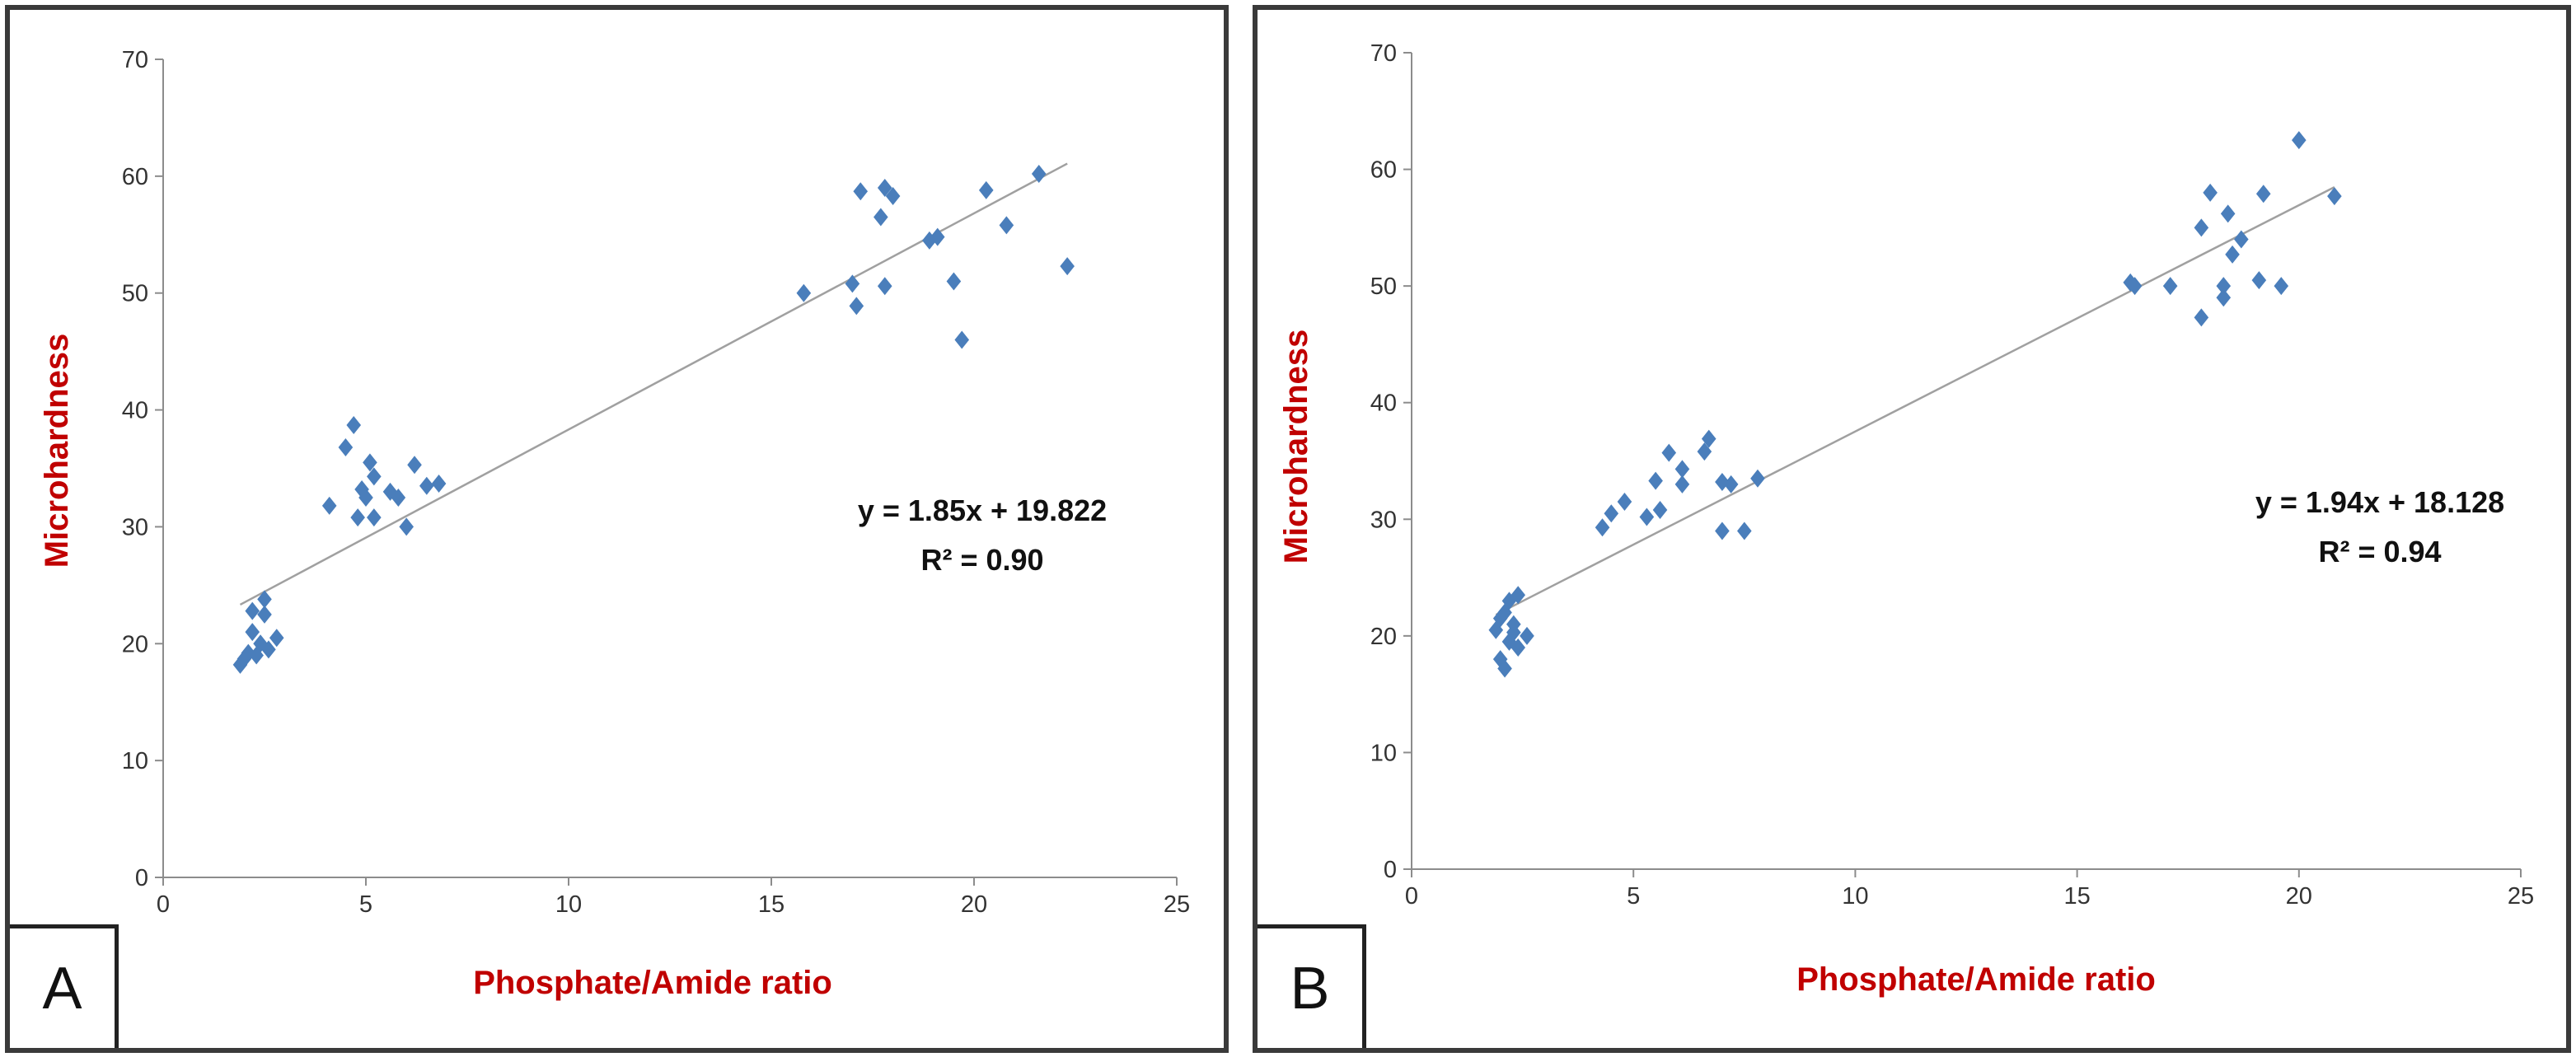 This screenshot has width=2576, height=1057. I want to click on panel-label-a: A, so click(64, 986).